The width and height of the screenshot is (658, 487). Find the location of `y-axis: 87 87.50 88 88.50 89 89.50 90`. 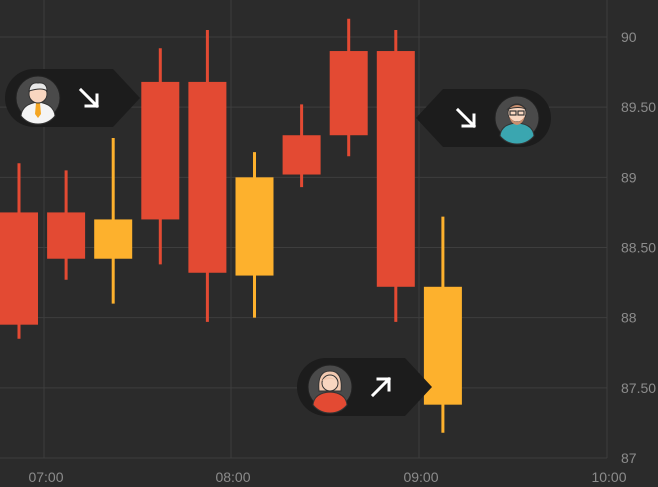

y-axis: 87 87.50 88 88.50 89 89.50 90 is located at coordinates (638, 247).